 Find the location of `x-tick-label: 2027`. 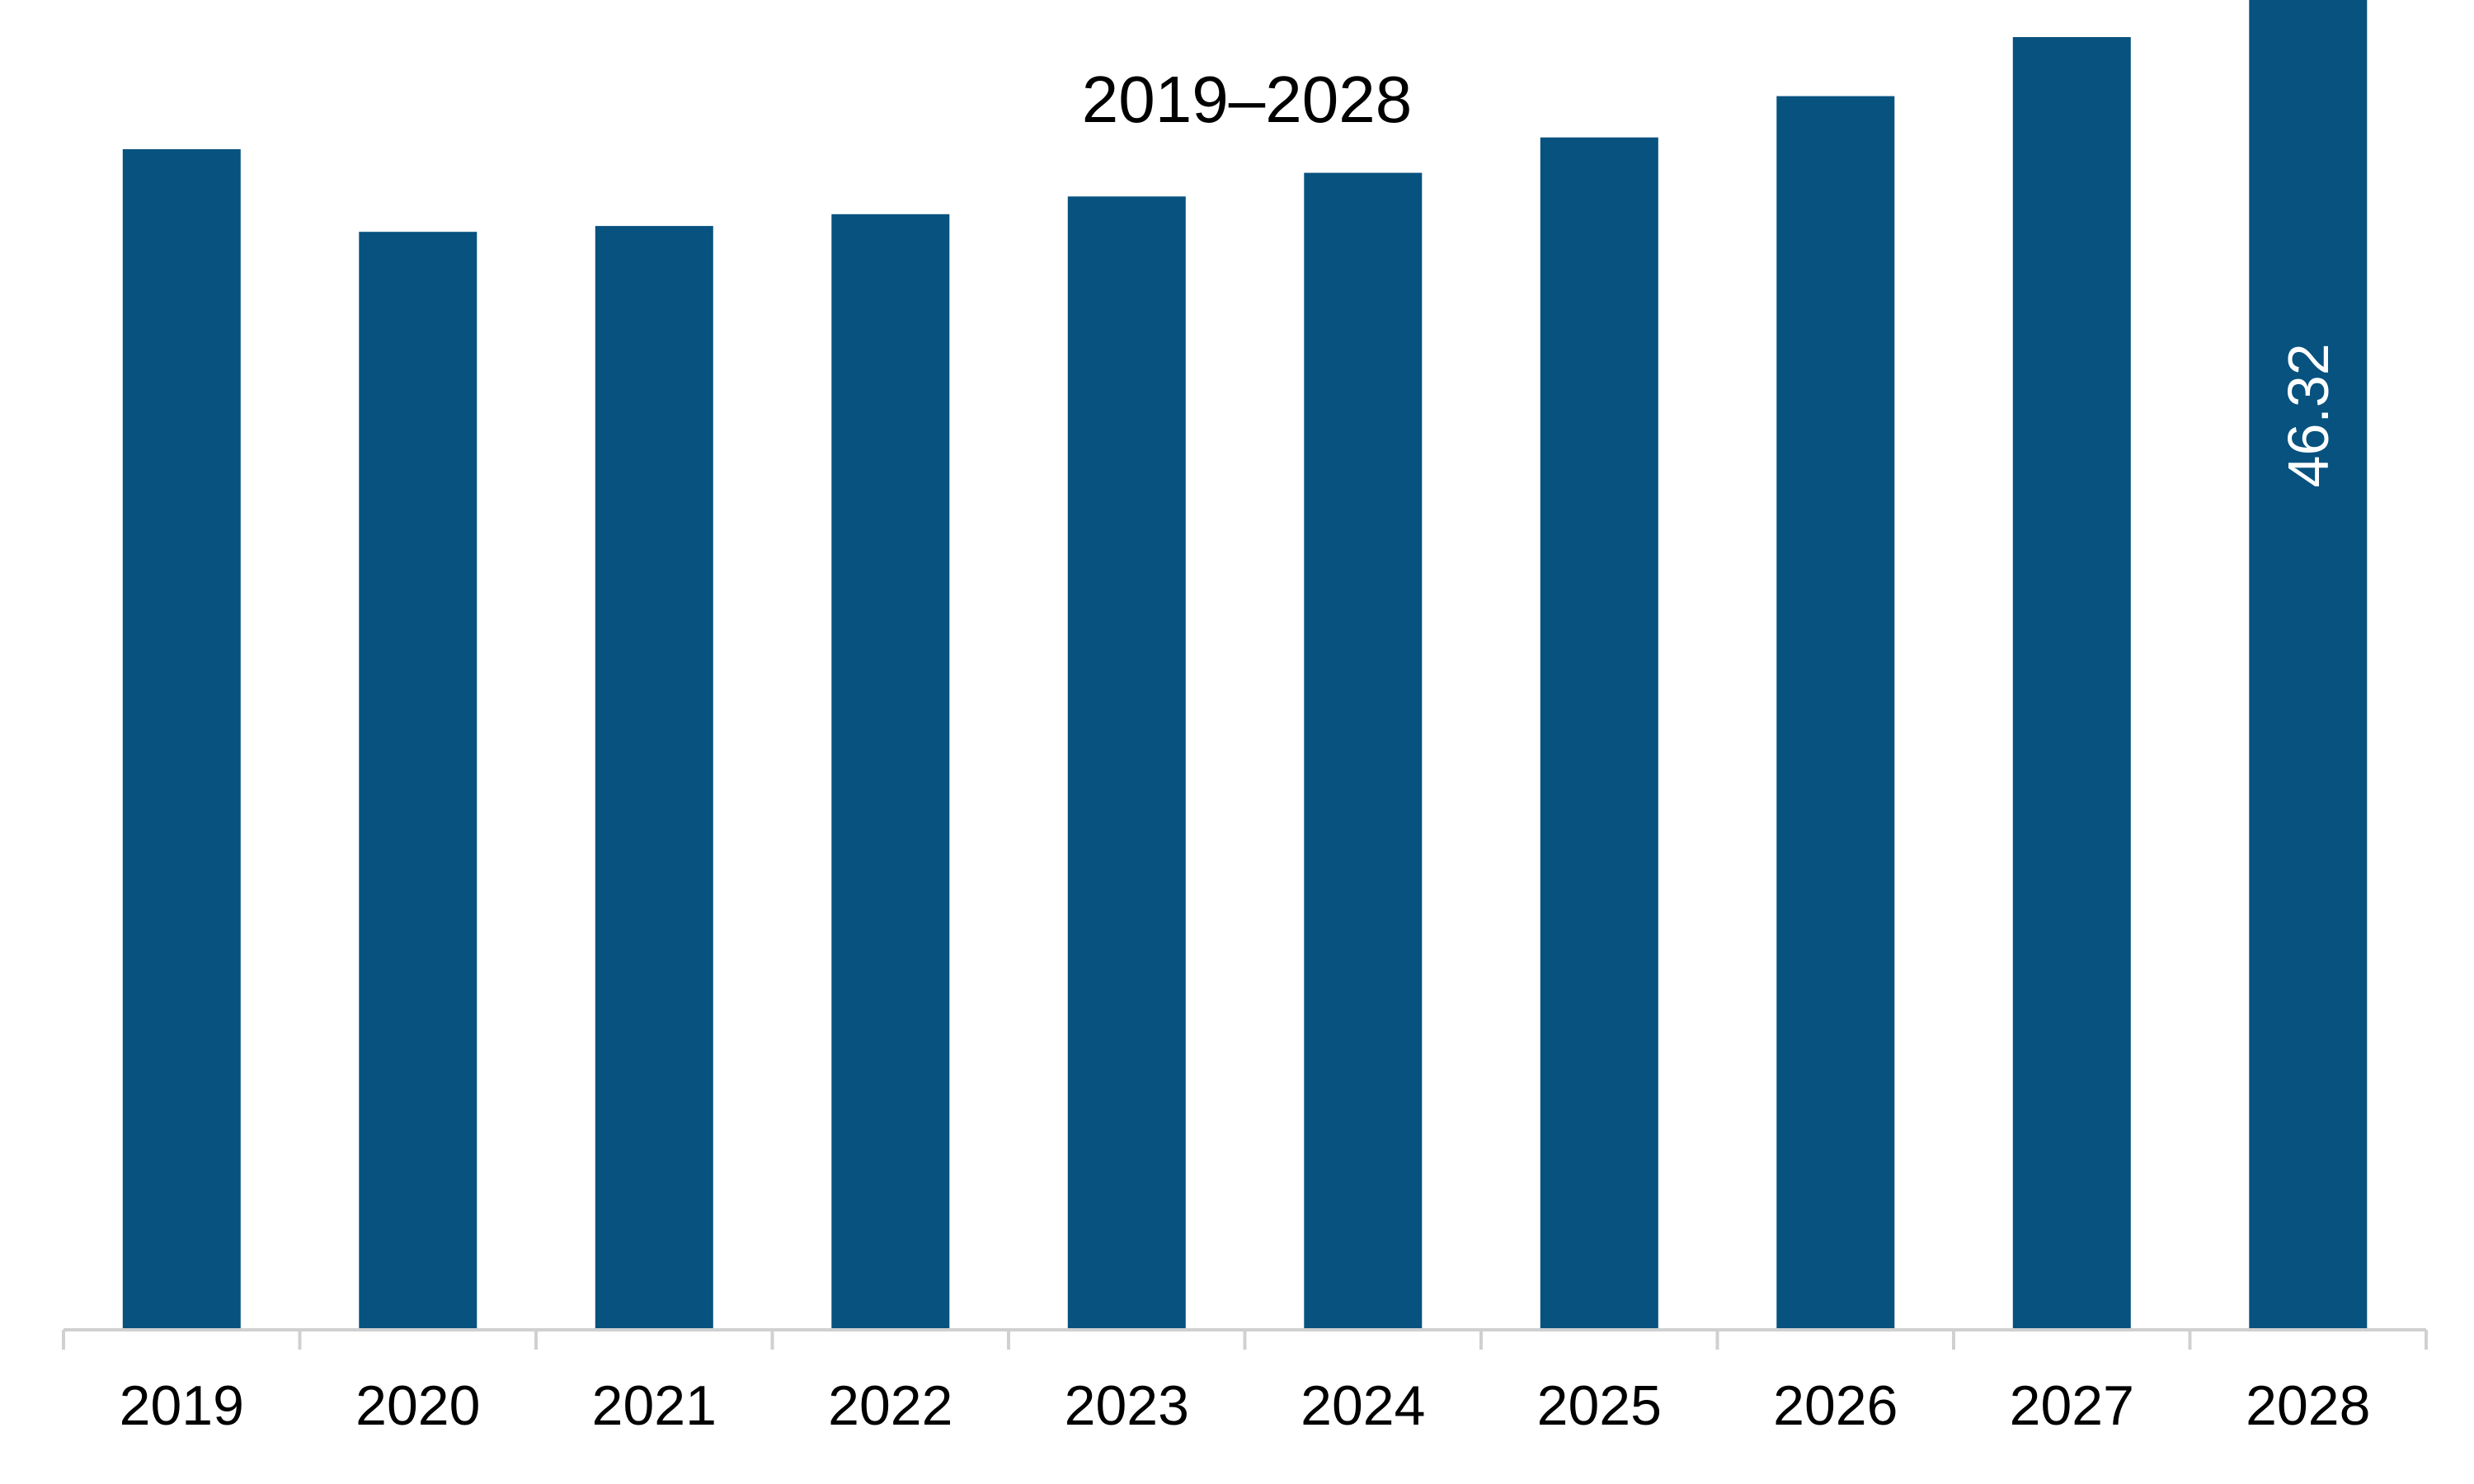

x-tick-label: 2027 is located at coordinates (2072, 1405).